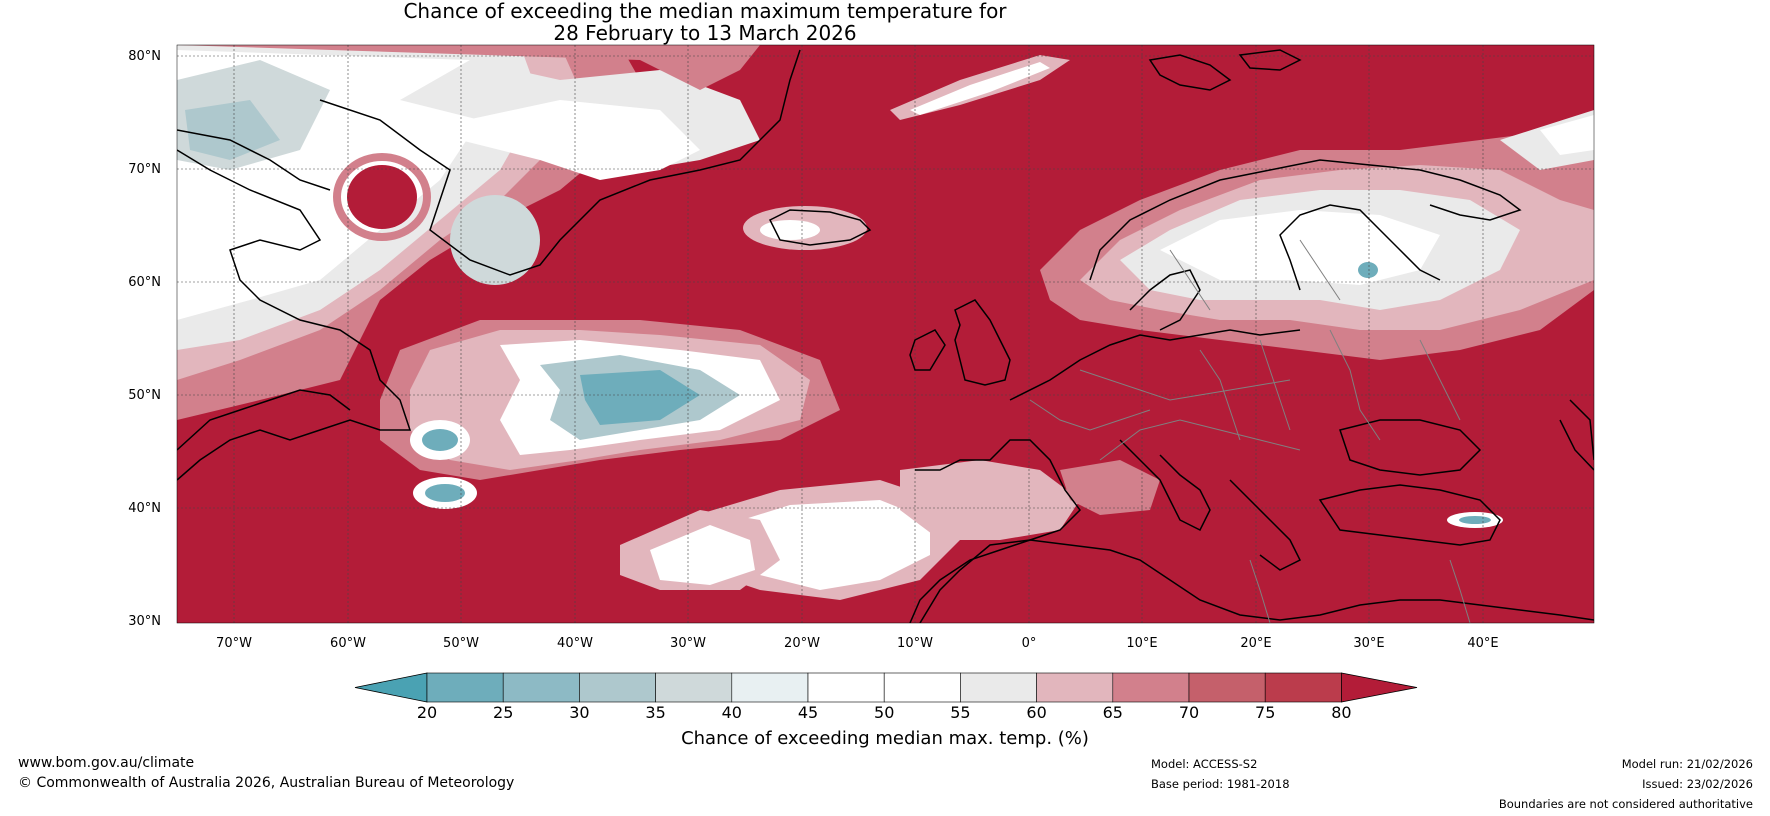 The width and height of the screenshot is (1770, 816). What do you see at coordinates (1483, 643) in the screenshot?
I see `lon-label: 40°E` at bounding box center [1483, 643].